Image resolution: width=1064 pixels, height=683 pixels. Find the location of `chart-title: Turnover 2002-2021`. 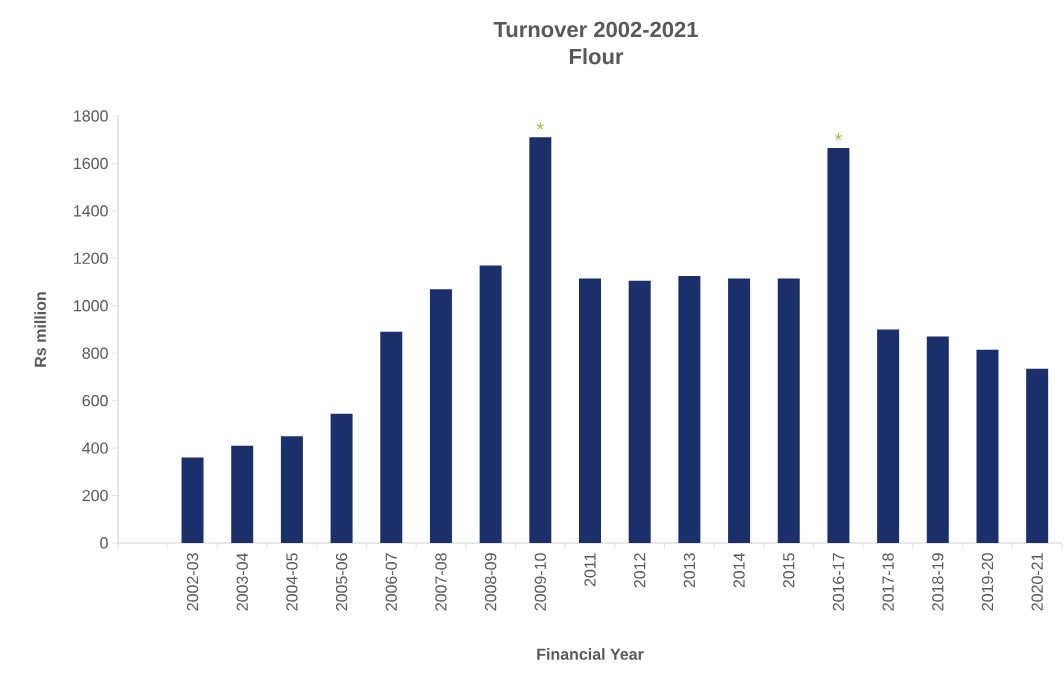

chart-title: Turnover 2002-2021 is located at coordinates (595, 29).